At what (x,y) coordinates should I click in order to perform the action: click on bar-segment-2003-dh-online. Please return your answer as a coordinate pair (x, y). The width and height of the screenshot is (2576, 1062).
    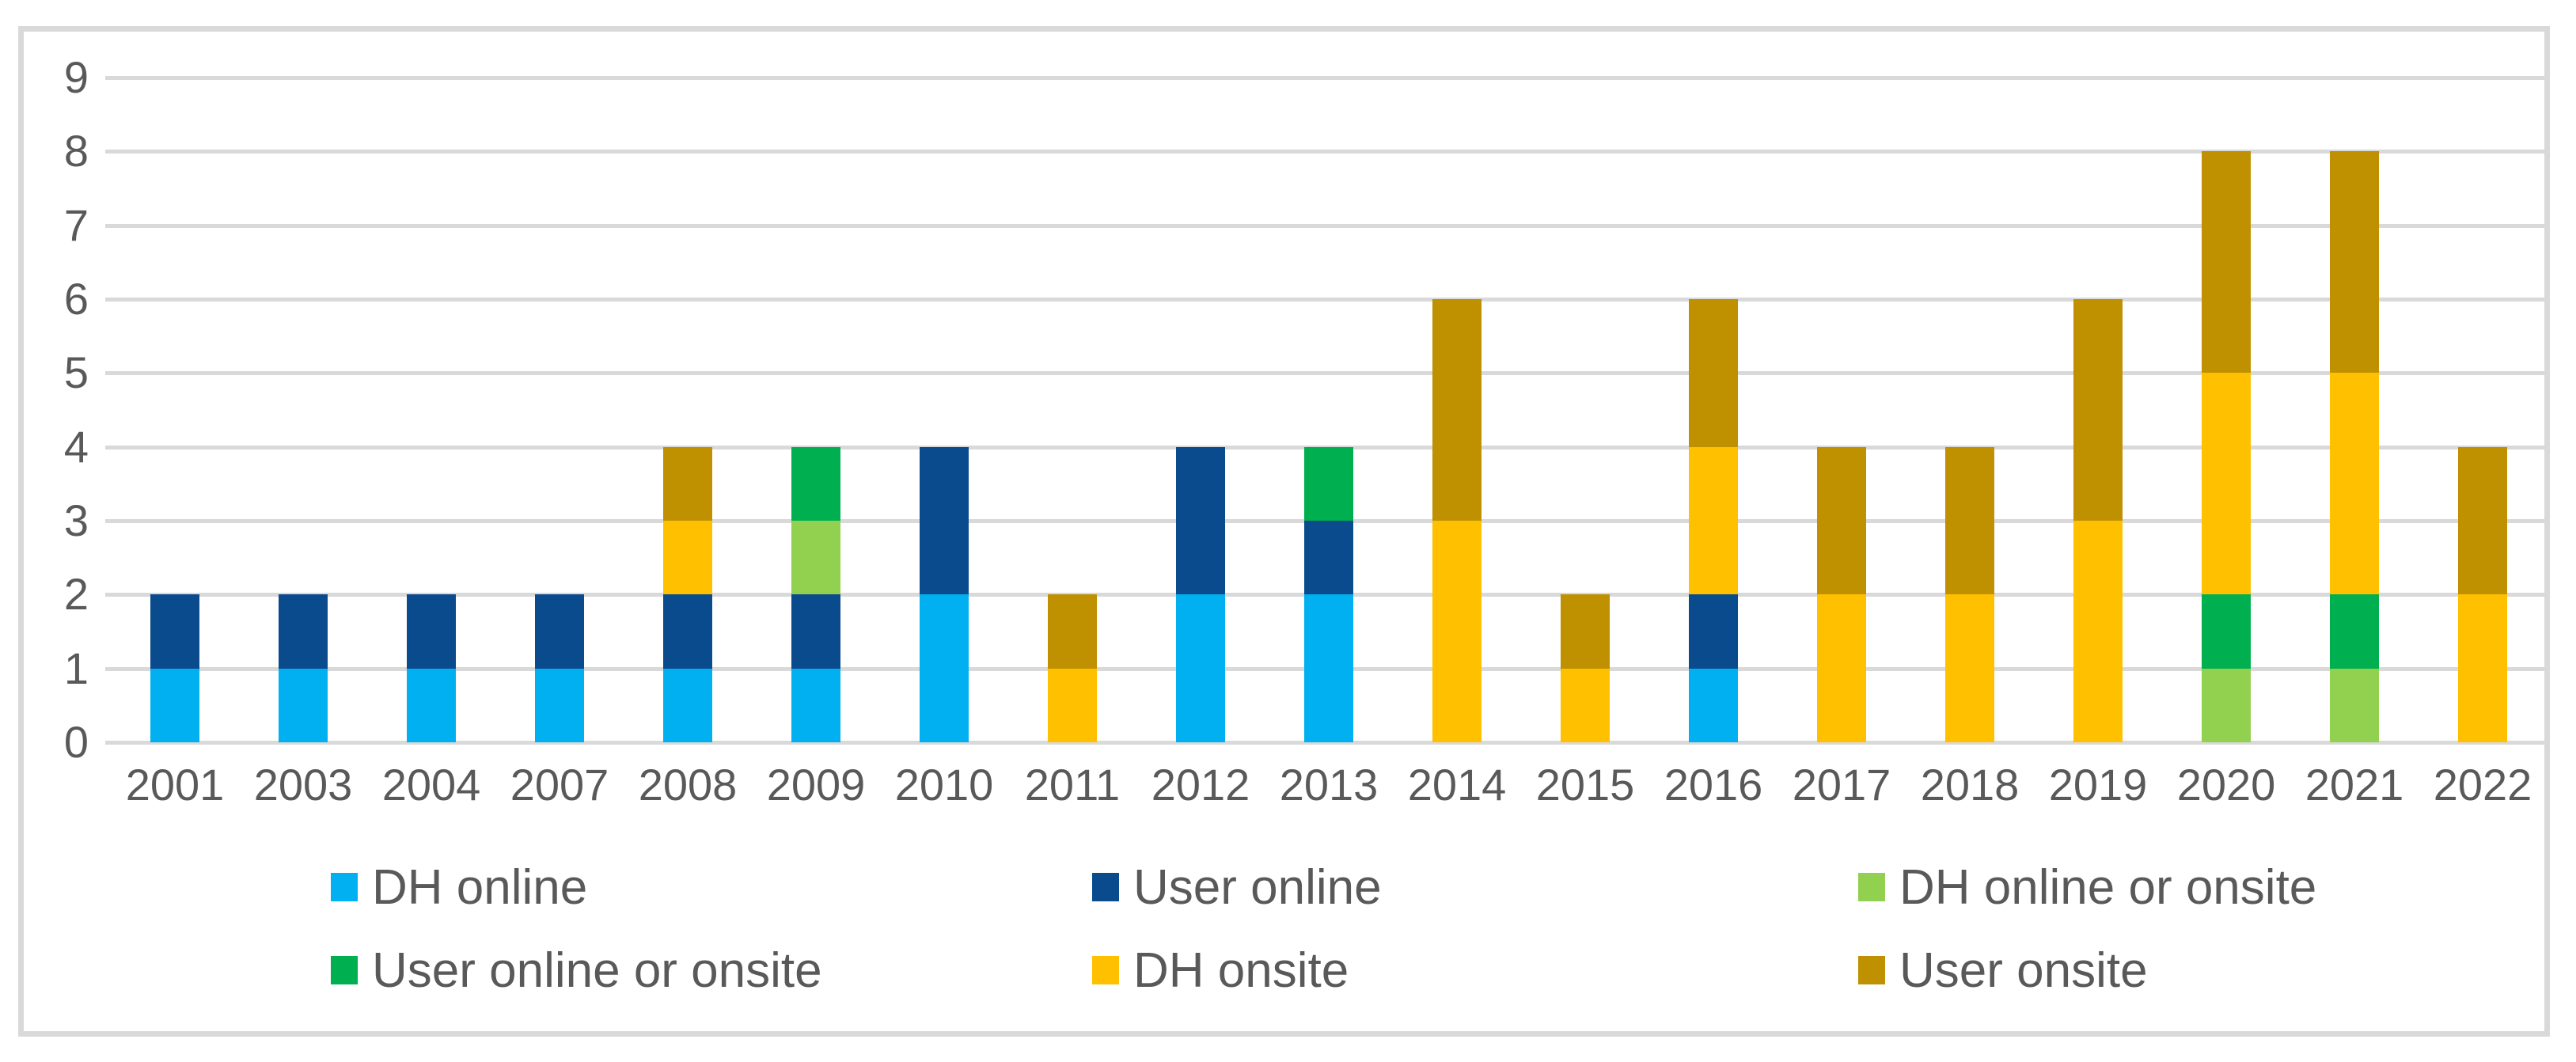
    Looking at the image, I should click on (303, 705).